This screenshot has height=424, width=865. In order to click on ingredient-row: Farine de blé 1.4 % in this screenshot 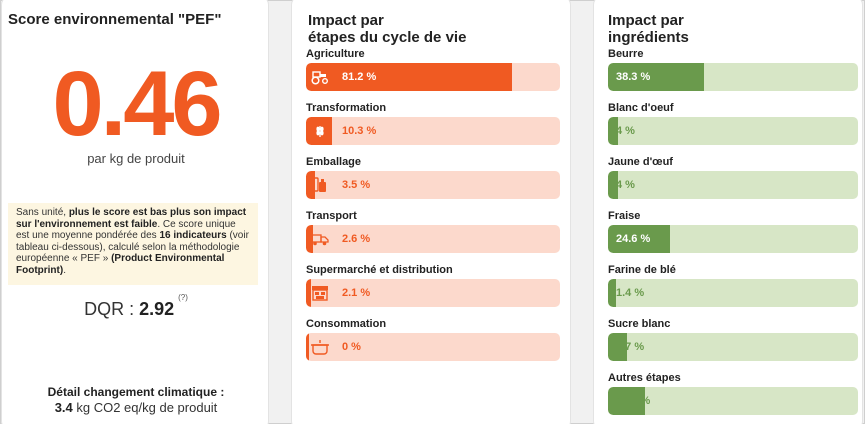, I will do `click(733, 285)`.